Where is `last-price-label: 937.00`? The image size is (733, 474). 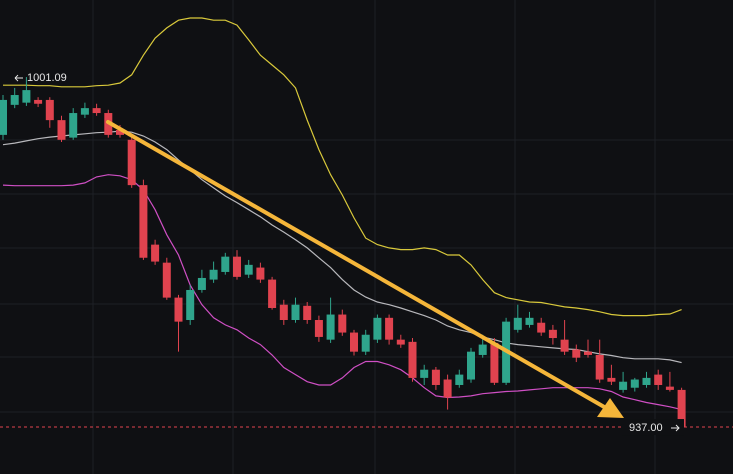
last-price-label: 937.00 is located at coordinates (646, 428).